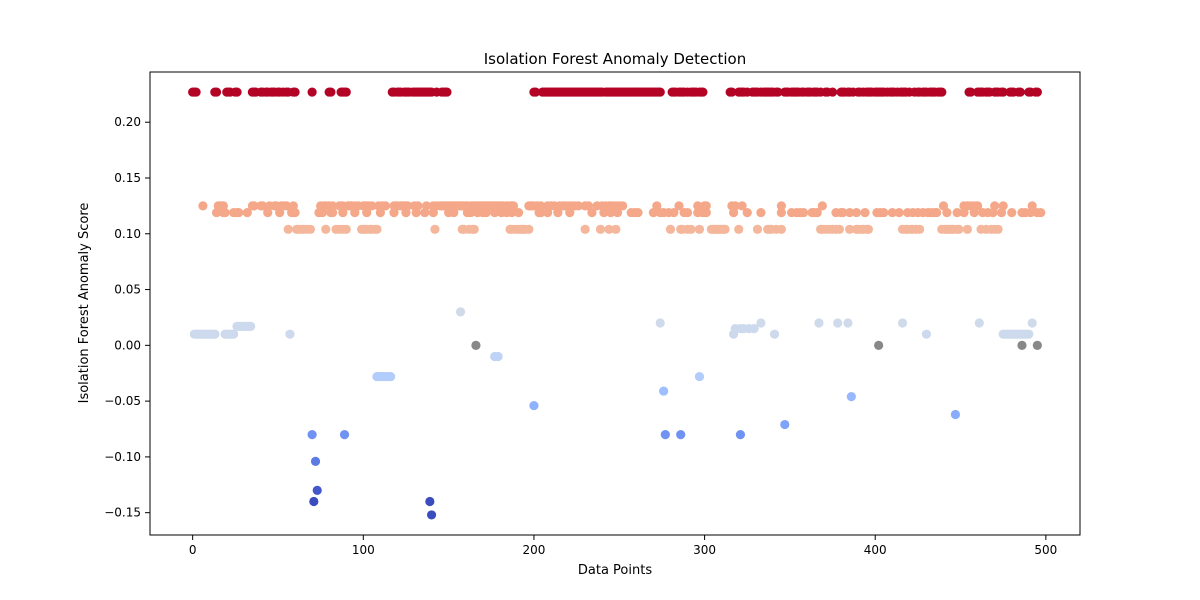 The image size is (1200, 600). I want to click on y-tick-label: 0.10, so click(127, 234).